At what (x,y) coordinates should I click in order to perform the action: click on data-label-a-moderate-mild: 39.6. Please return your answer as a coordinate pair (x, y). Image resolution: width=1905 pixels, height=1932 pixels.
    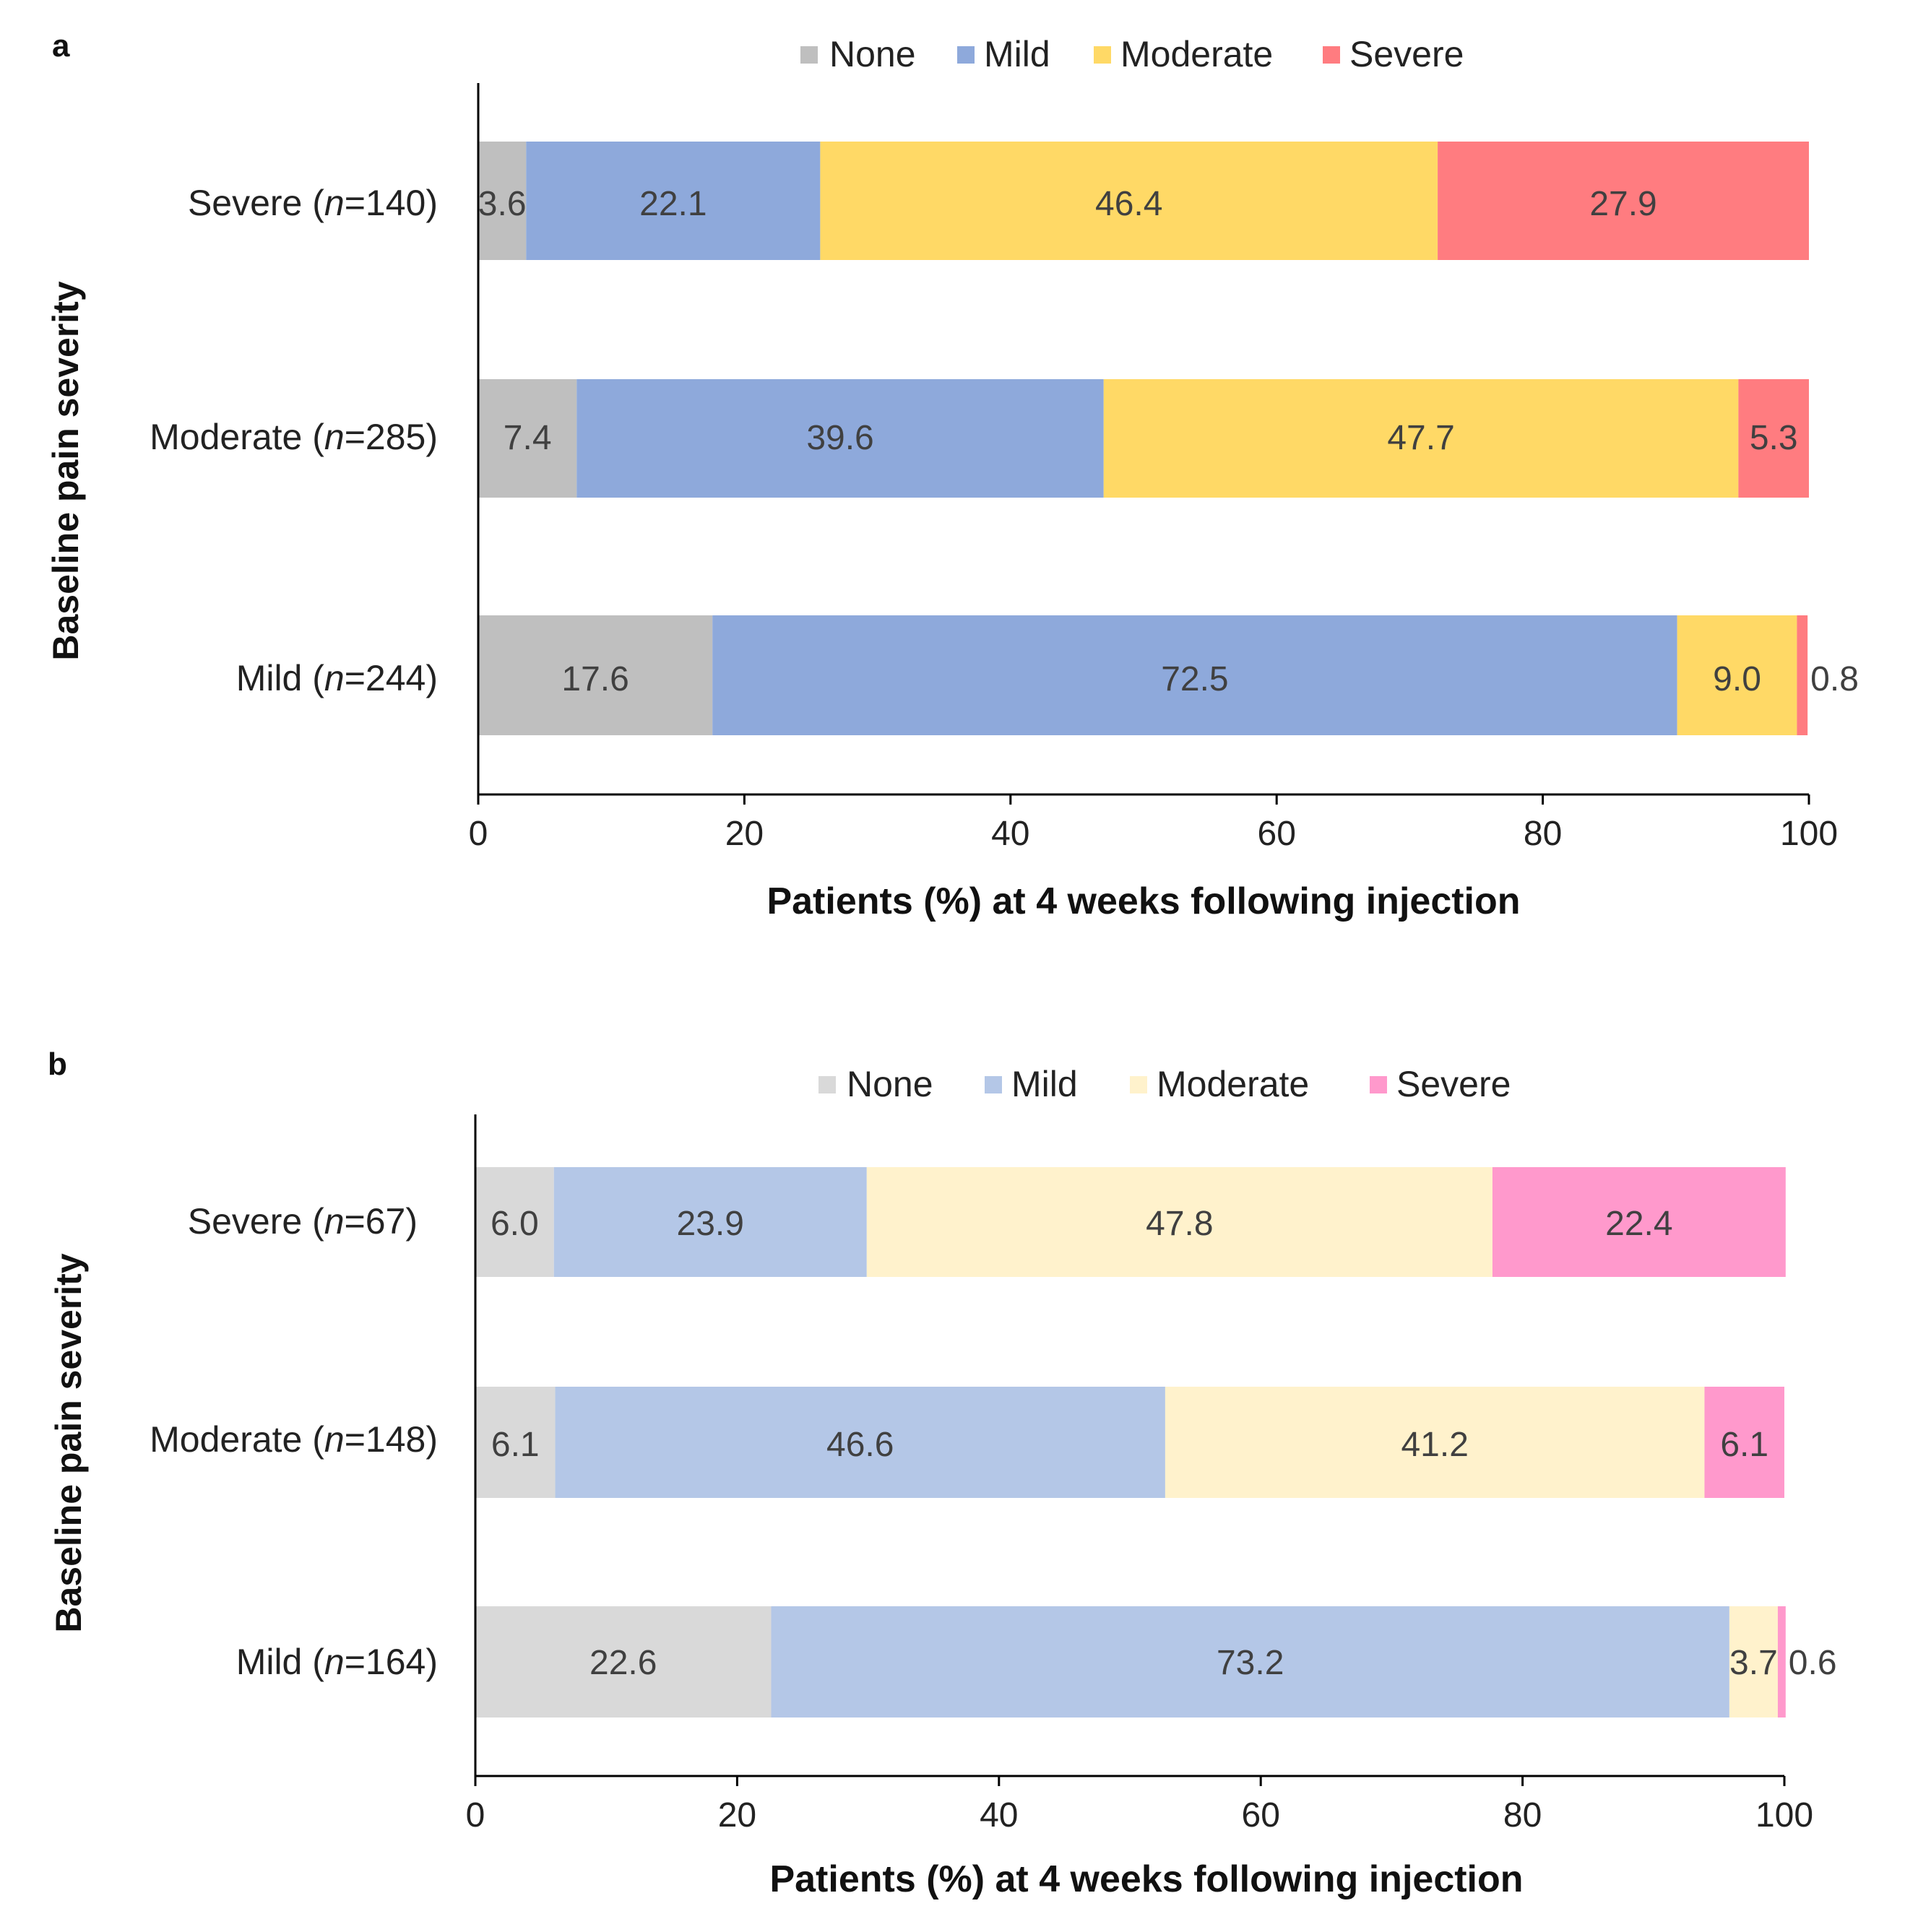
    Looking at the image, I should click on (840, 438).